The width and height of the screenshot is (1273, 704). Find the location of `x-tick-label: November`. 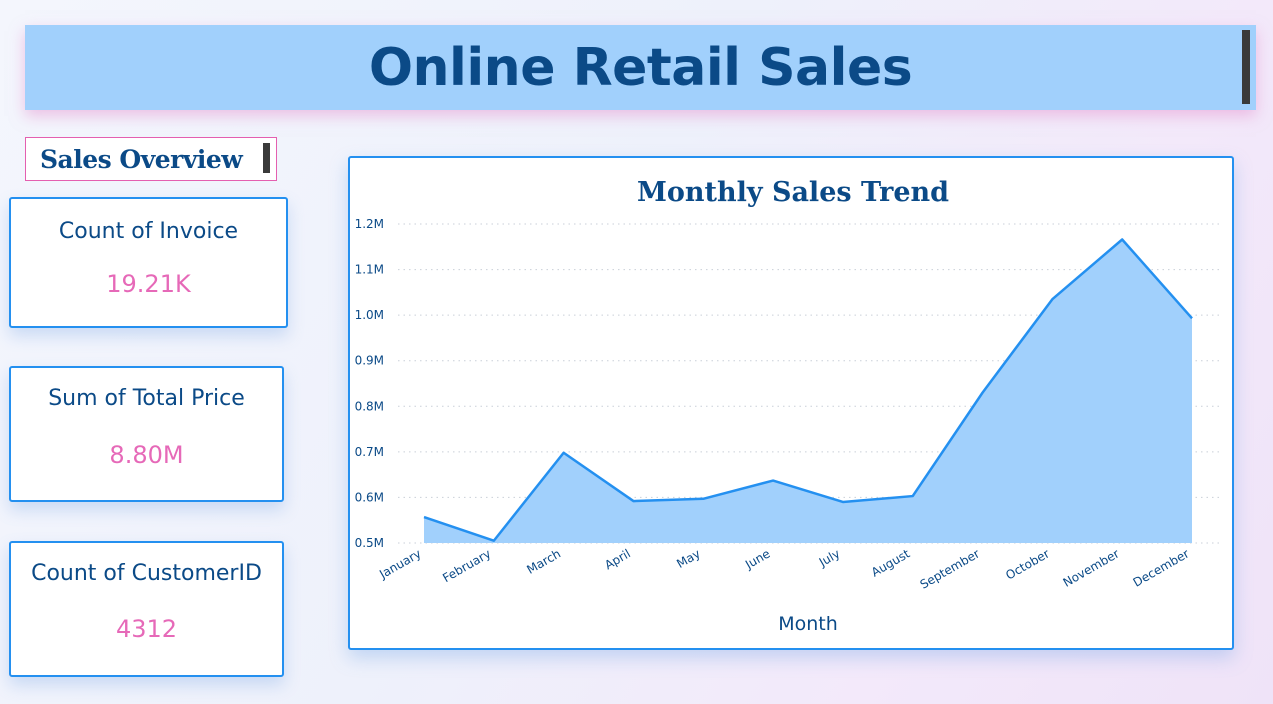

x-tick-label: November is located at coordinates (1091, 567).